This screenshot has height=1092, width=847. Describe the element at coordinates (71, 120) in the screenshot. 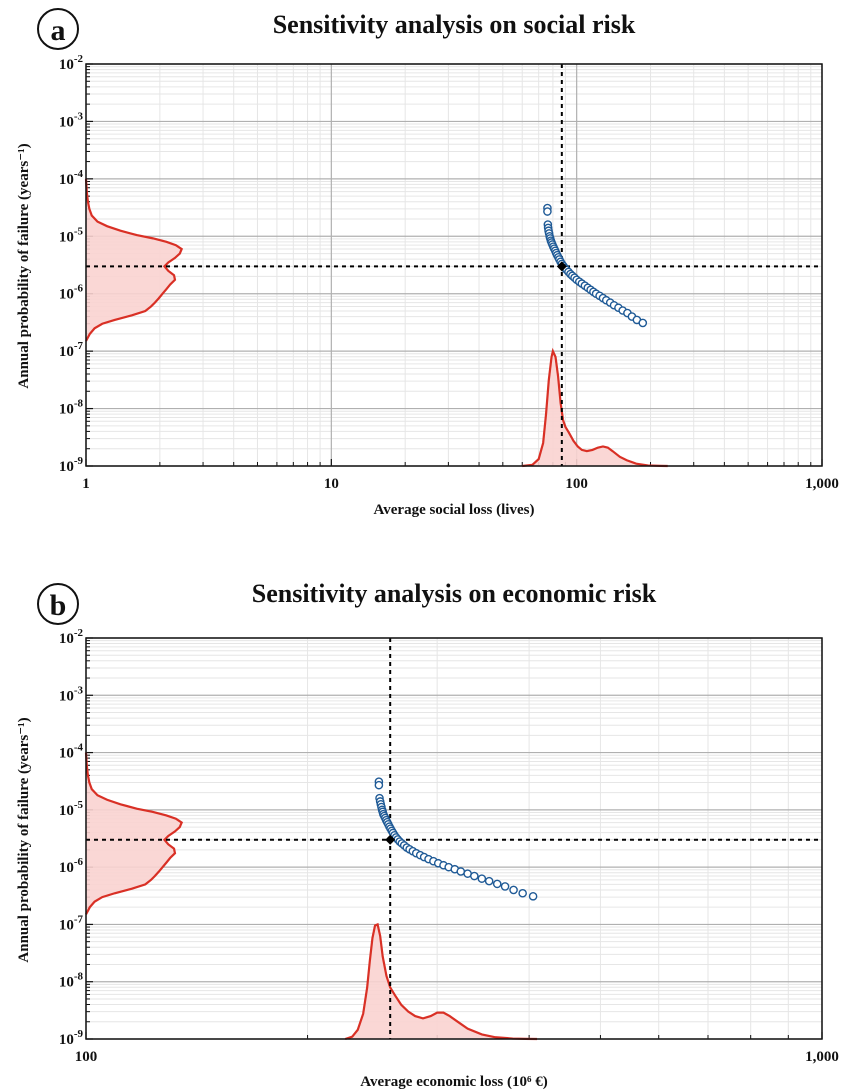

I see `panel-a-ytick-label: 10⁻³` at that location.